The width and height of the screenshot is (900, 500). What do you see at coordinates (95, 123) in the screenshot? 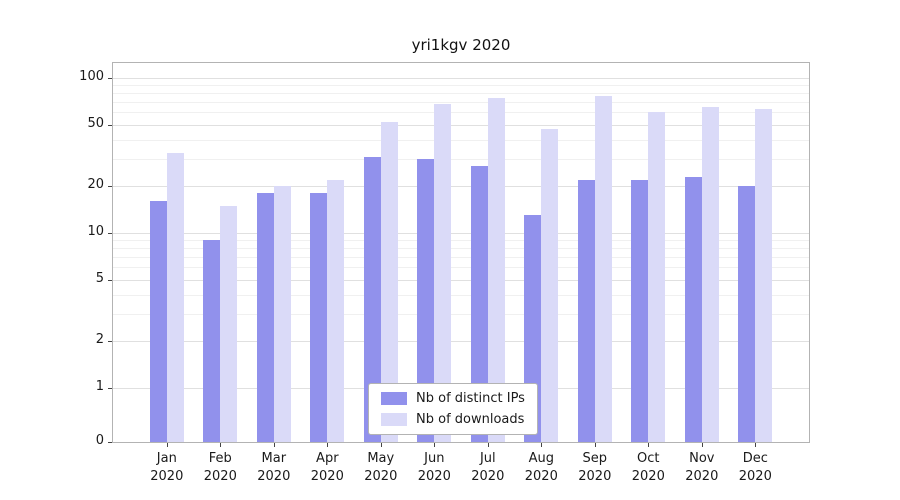
I see `y-tick-label-50: 50` at bounding box center [95, 123].